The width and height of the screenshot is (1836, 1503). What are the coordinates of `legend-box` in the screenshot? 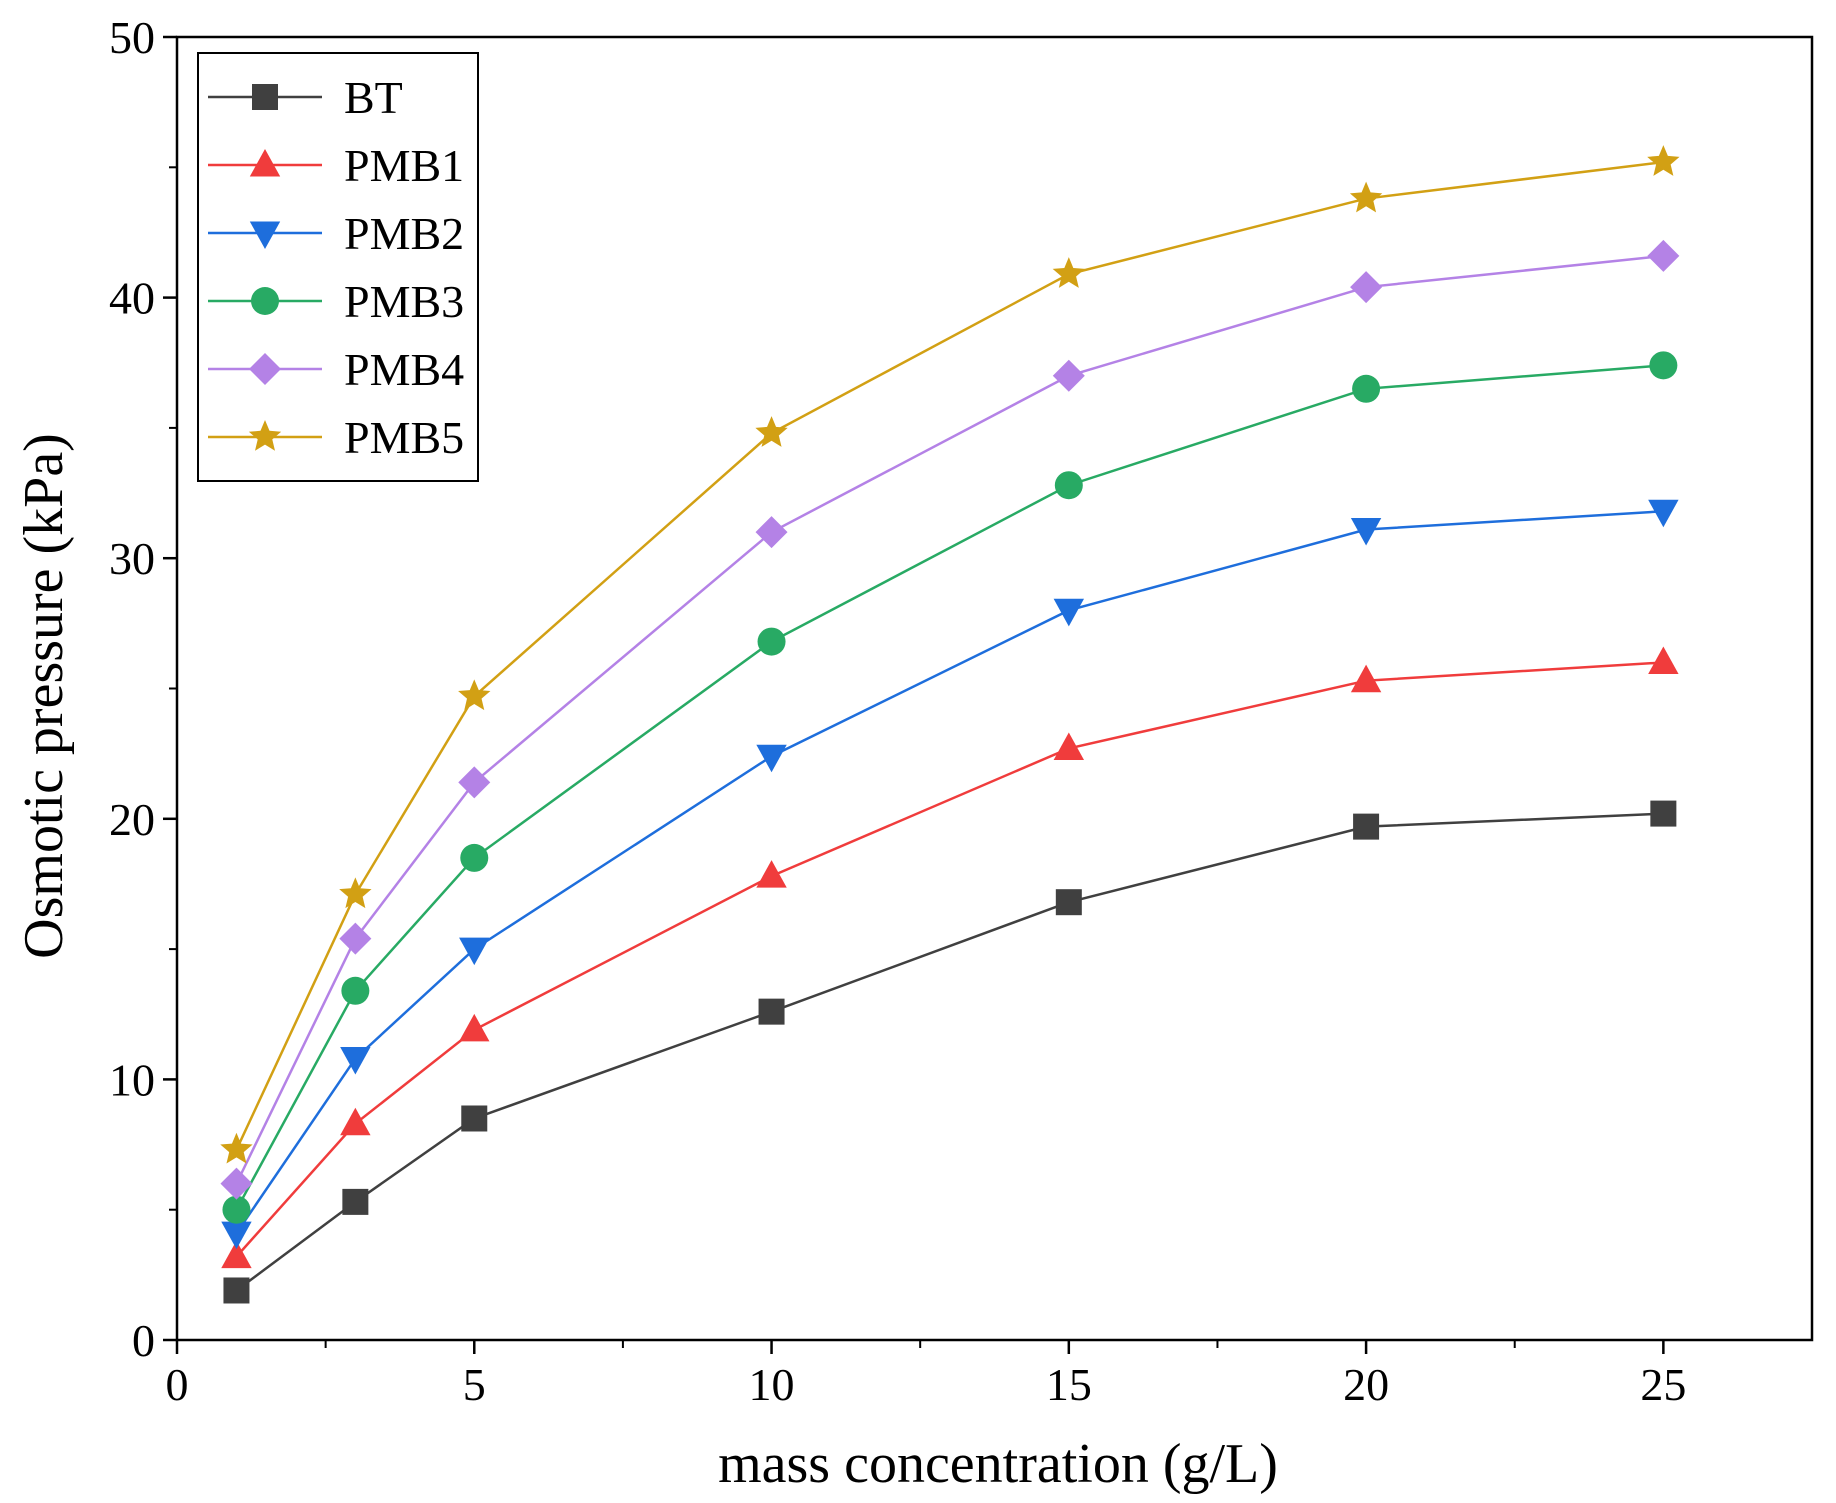 It's located at (338, 267).